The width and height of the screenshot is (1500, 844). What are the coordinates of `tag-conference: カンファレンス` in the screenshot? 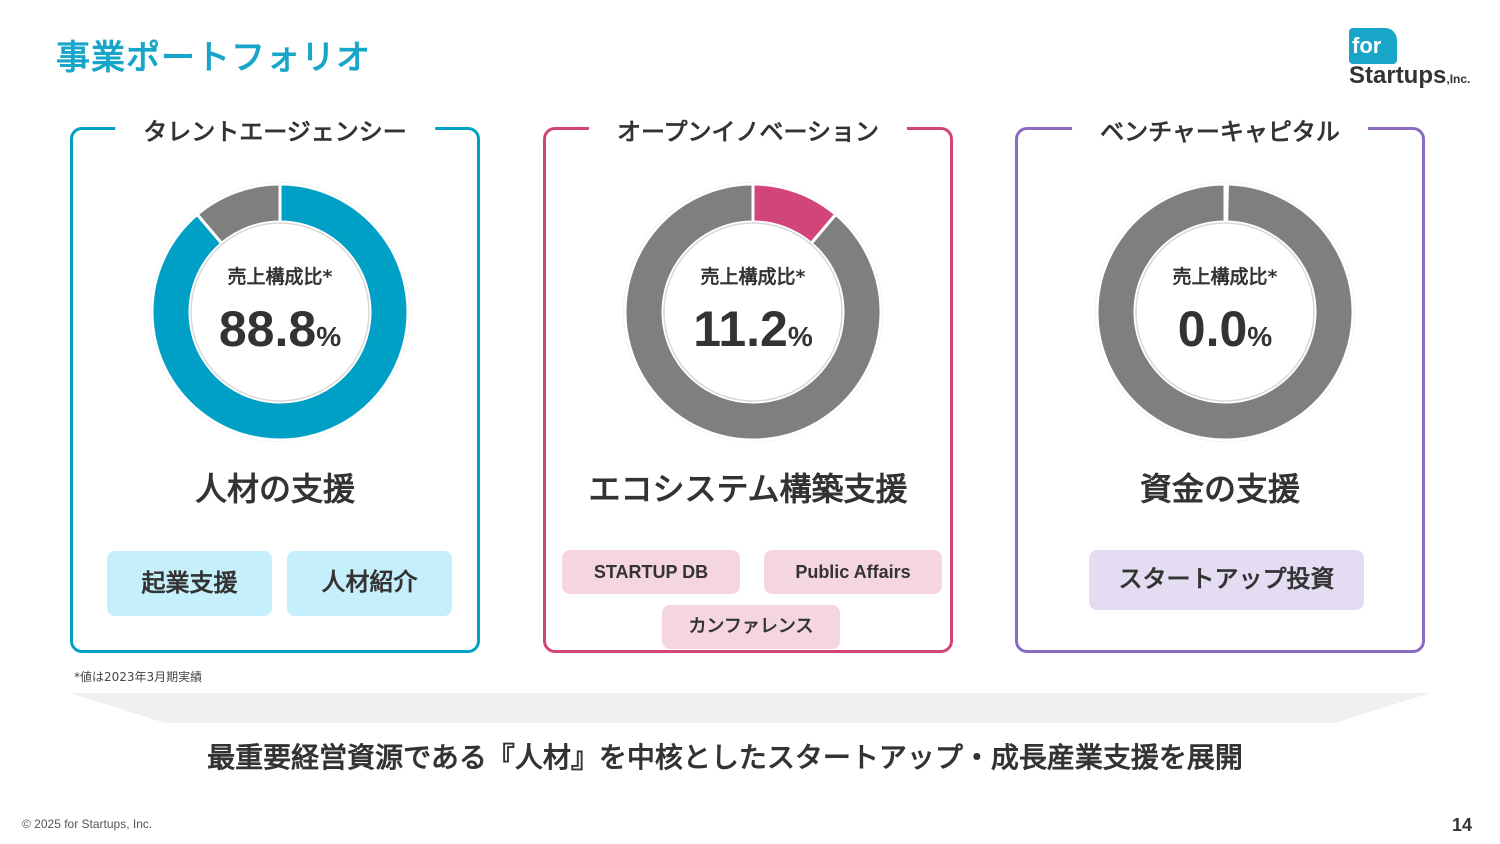 It's located at (751, 627).